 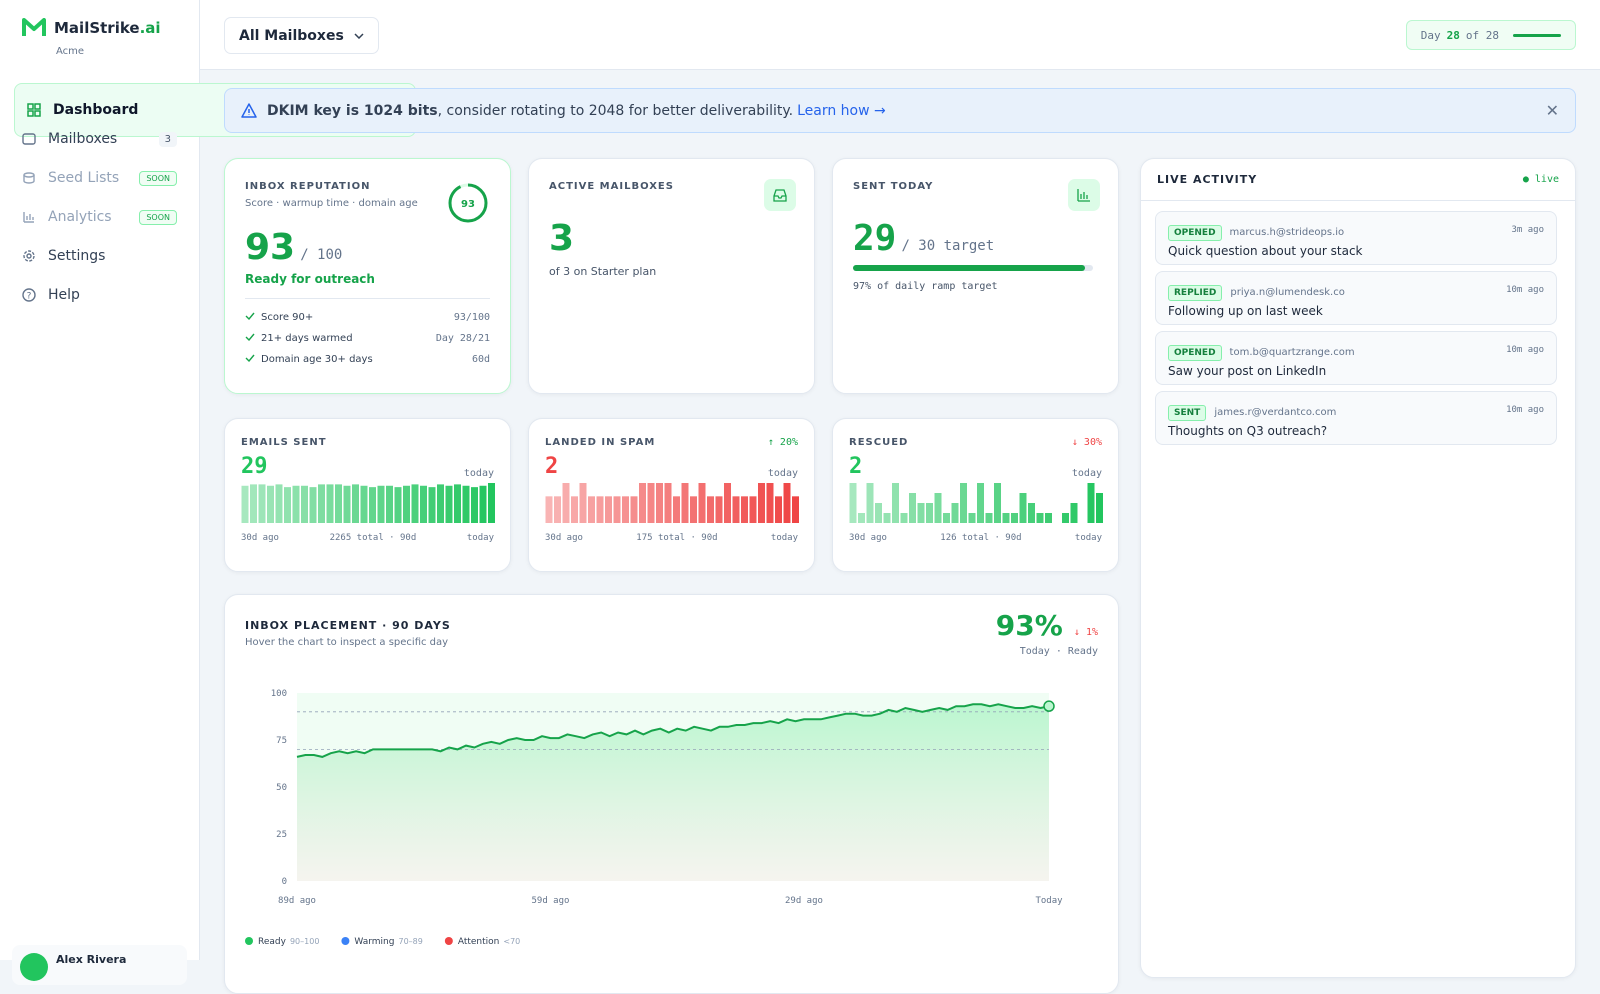 What do you see at coordinates (471, 317) in the screenshot?
I see `check-value: 93/100` at bounding box center [471, 317].